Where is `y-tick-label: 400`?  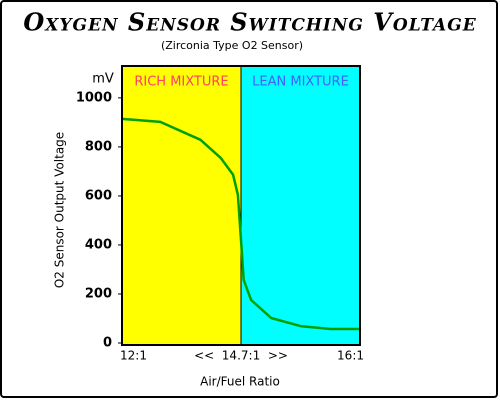
y-tick-label: 400 is located at coordinates (98, 244).